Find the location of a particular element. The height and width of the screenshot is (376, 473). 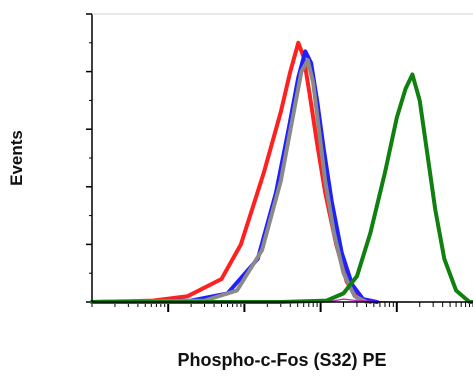

x-axis-title: Phospho-c-Fos (S32) PE is located at coordinates (281, 360).